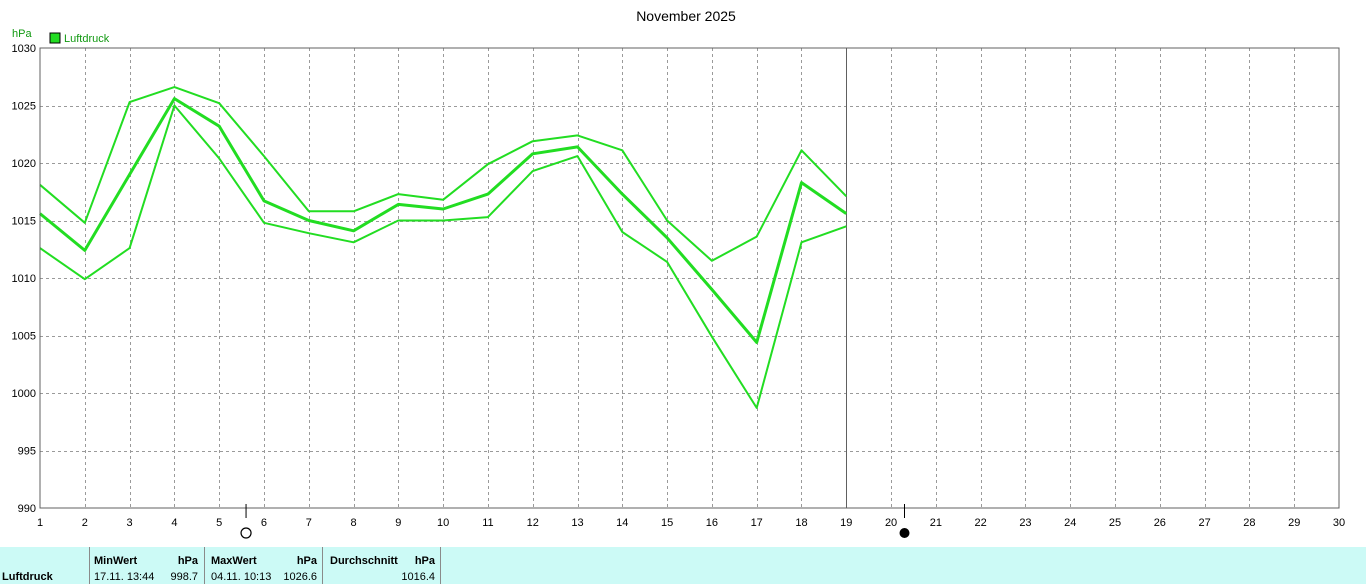 This screenshot has width=1366, height=584. I want to click on x-tick-label: 8, so click(353, 523).